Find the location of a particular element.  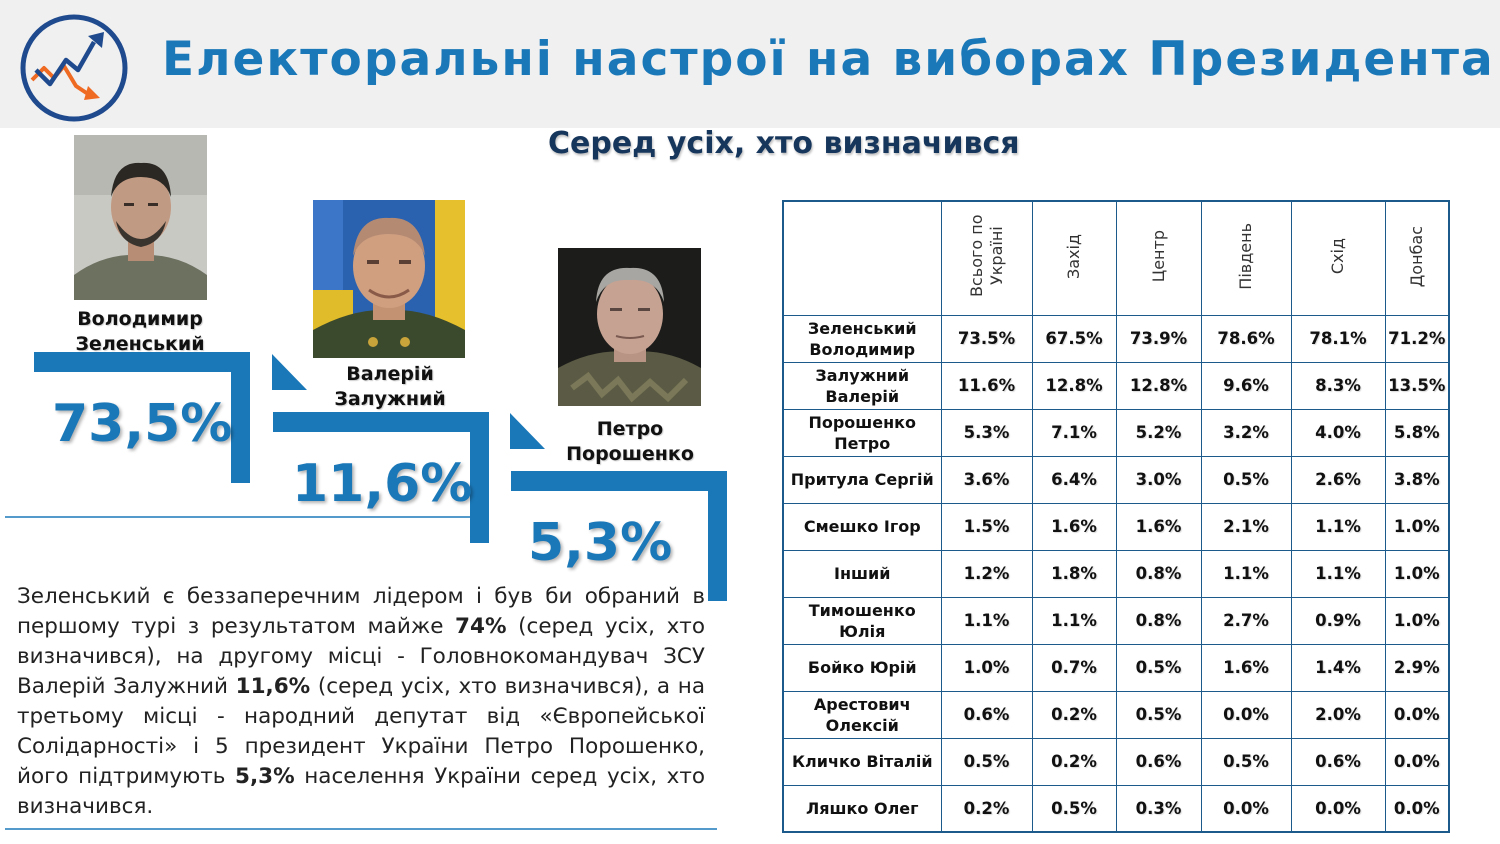

column-header: Донбас is located at coordinates (1417, 258).